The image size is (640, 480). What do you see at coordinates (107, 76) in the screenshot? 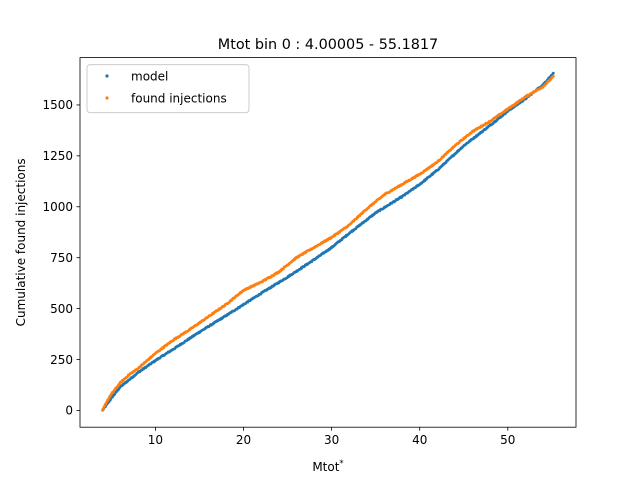
I see `legend-marker-model` at bounding box center [107, 76].